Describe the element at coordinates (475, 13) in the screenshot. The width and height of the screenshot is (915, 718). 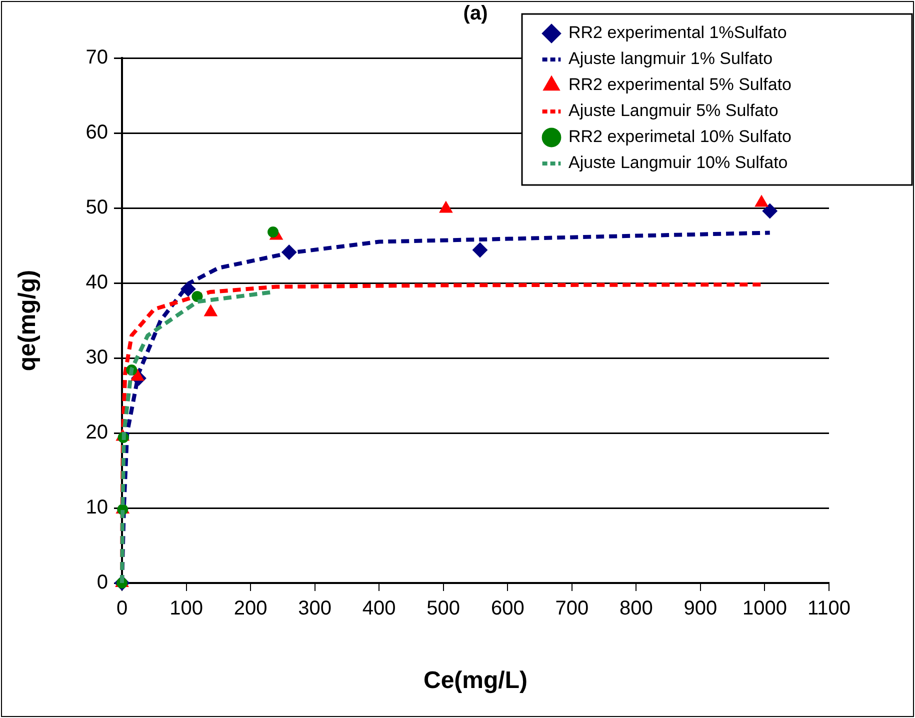
I see `chart-title: (a)` at that location.